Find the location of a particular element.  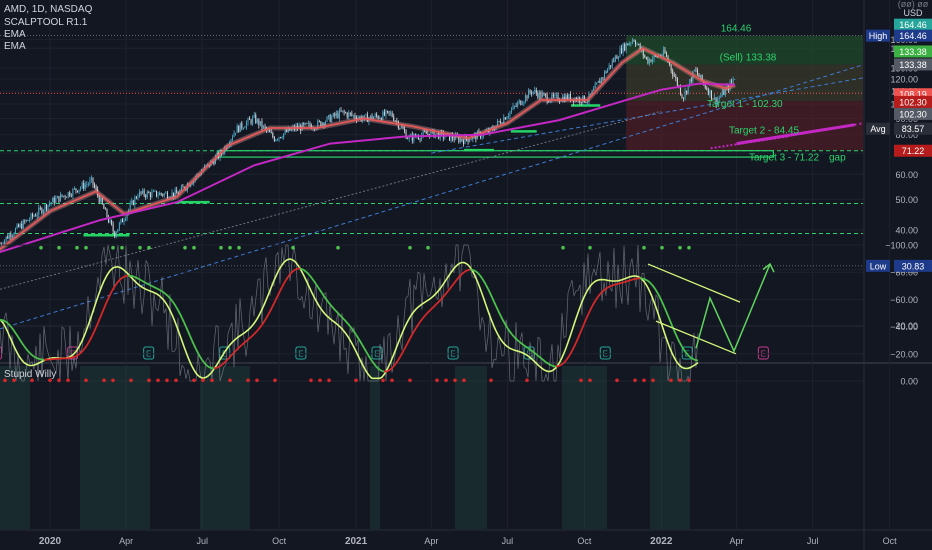

currency-line-2: USD is located at coordinates (913, 13).